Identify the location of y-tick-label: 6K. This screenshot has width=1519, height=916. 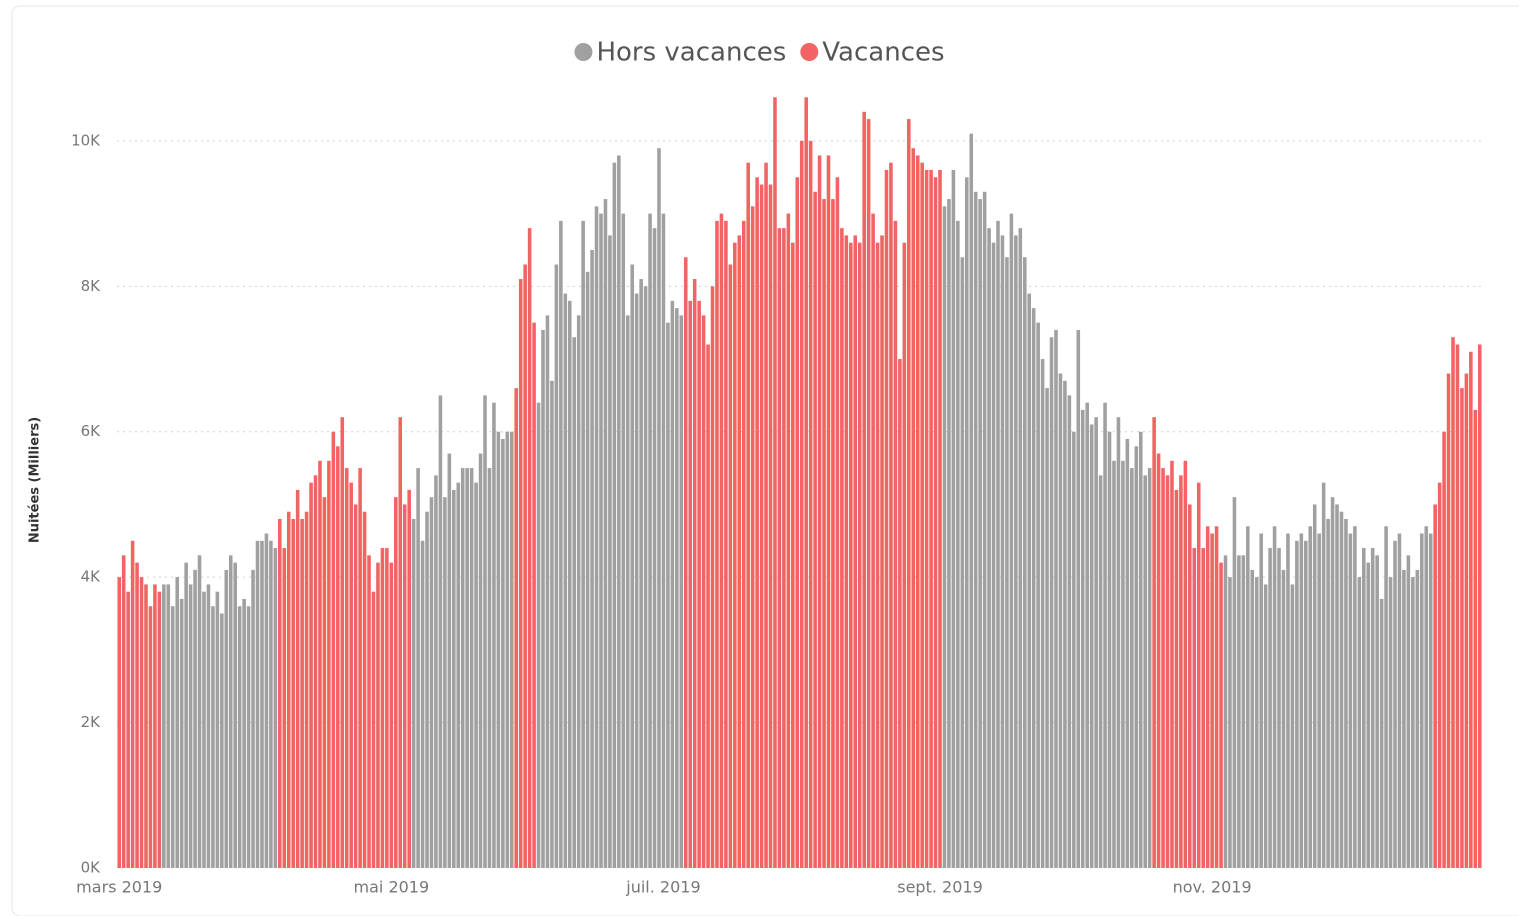
(91, 431).